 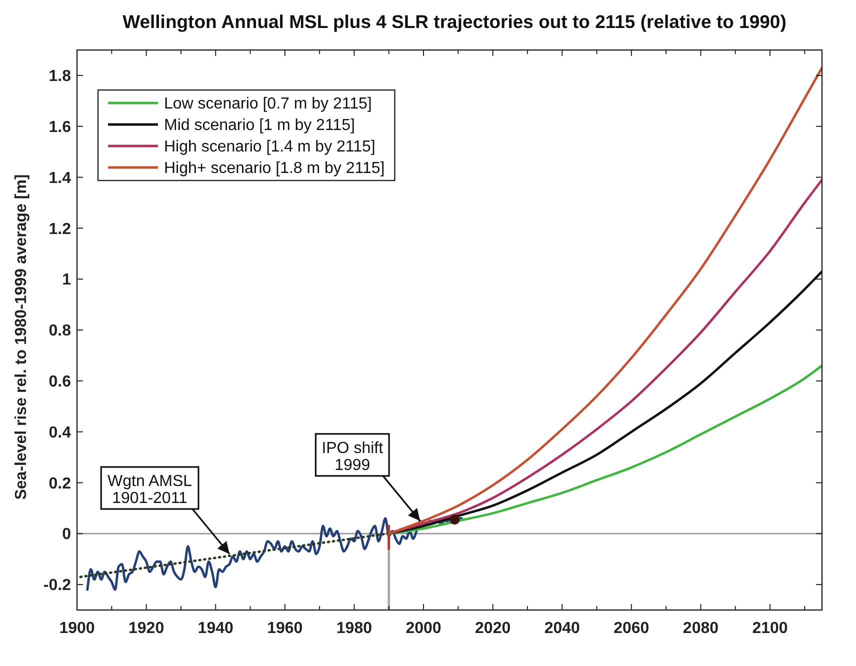 What do you see at coordinates (60, 178) in the screenshot?
I see `y-tick-label: 1.4` at bounding box center [60, 178].